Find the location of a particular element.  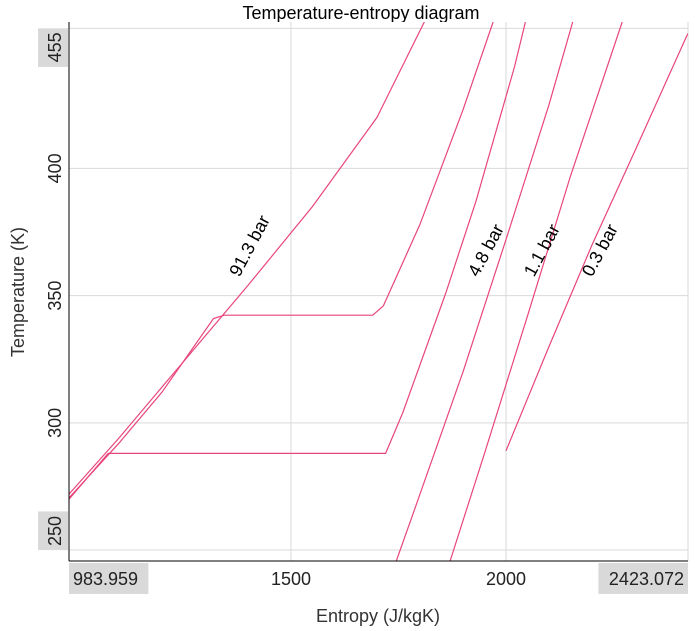

x-axis-ticks: 983.959 1500 2000 2423.072 is located at coordinates (378, 578).